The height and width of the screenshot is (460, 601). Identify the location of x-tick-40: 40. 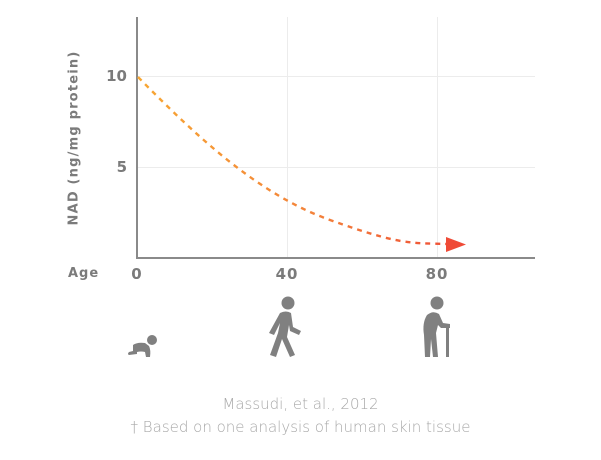
(287, 274).